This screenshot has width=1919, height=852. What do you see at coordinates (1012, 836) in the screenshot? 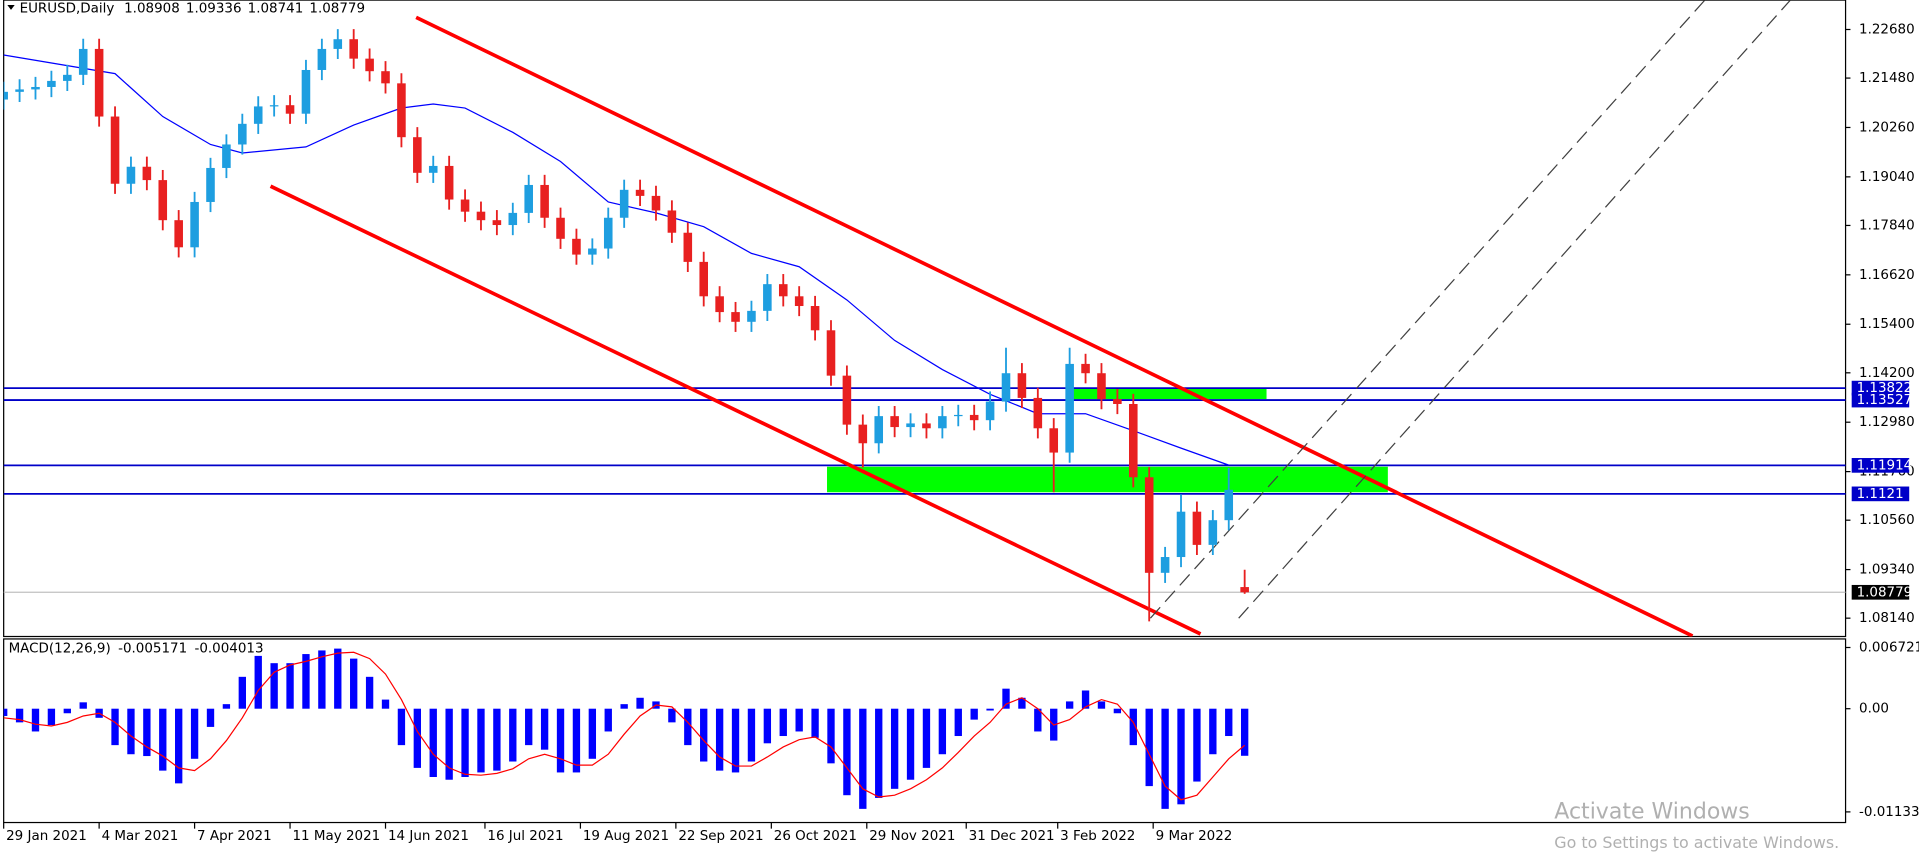
I see `x-tick-label: 31 Dec 2021` at bounding box center [1012, 836].